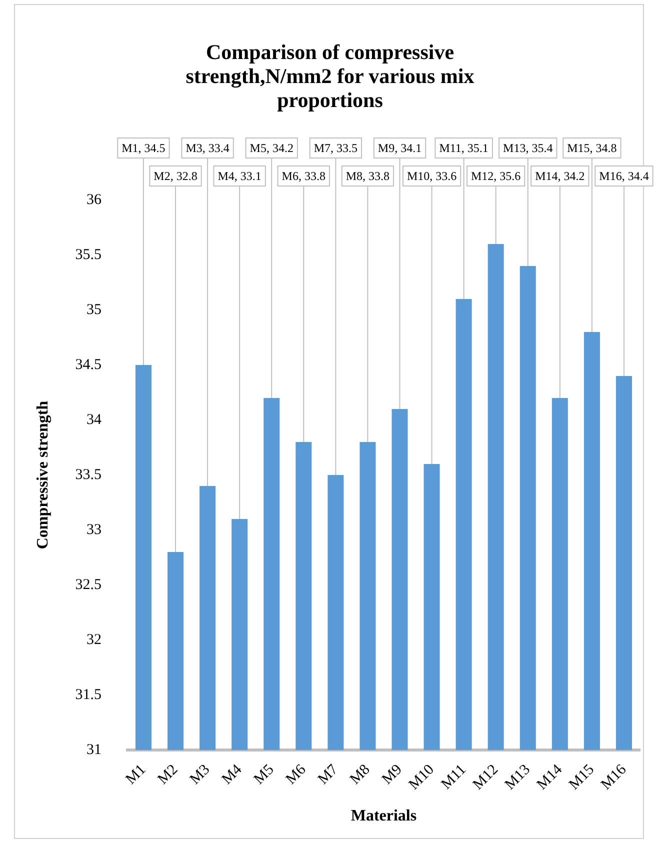 Image resolution: width=660 pixels, height=847 pixels. Describe the element at coordinates (88, 364) in the screenshot. I see `y-tick-label: 34.5` at that location.